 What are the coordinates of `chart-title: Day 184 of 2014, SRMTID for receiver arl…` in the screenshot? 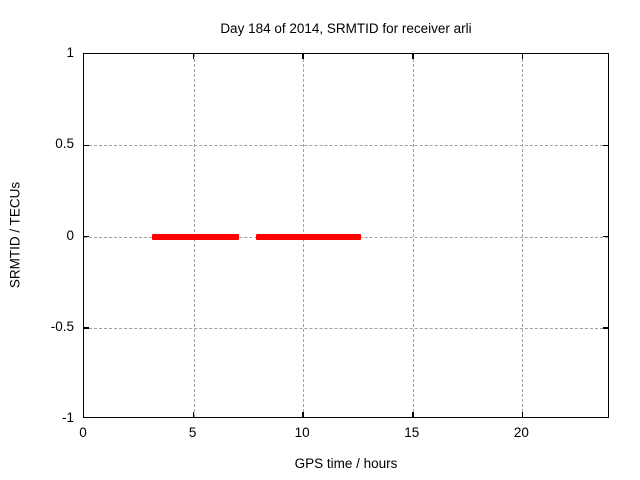 It's located at (346, 28).